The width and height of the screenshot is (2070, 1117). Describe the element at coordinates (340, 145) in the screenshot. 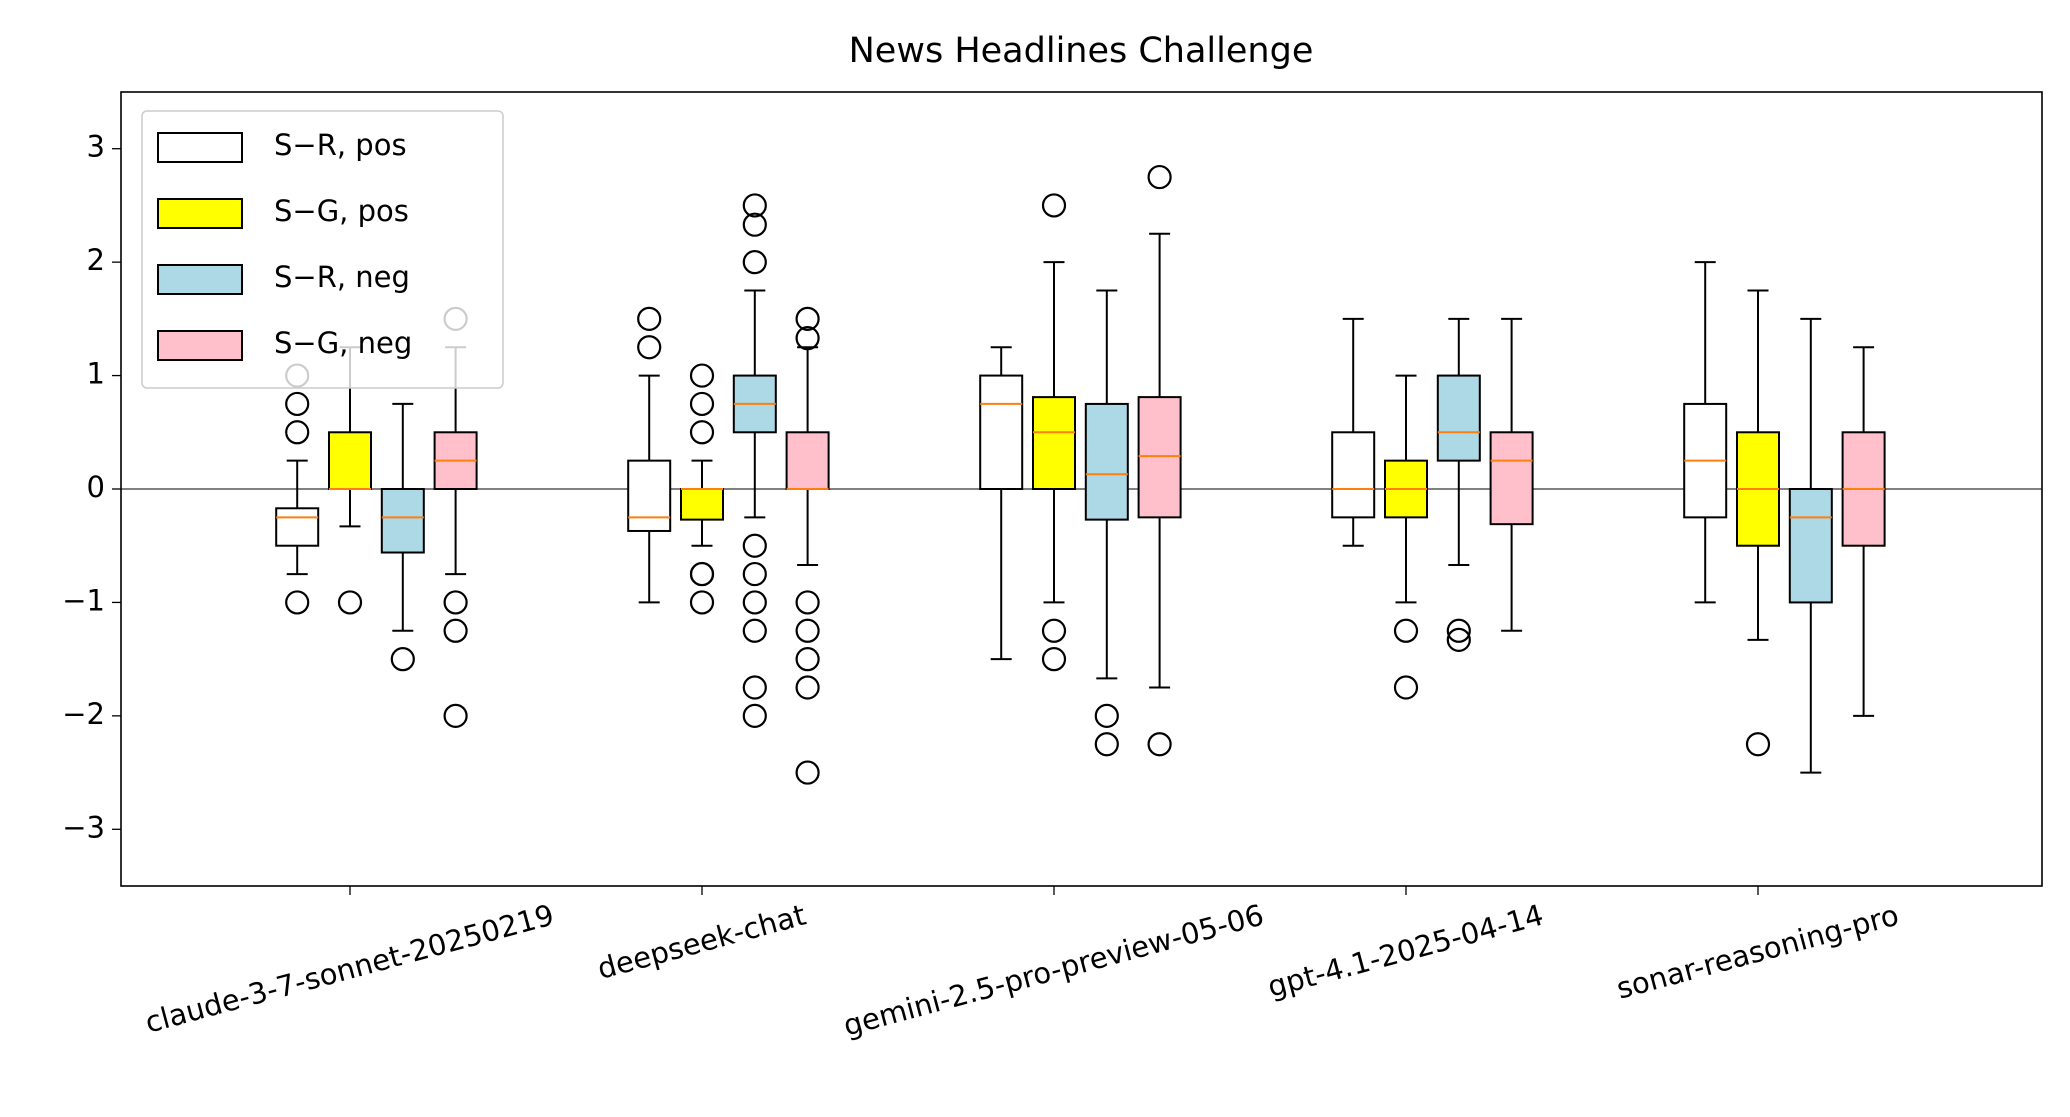

I see `legend-label: S−R, pos` at that location.